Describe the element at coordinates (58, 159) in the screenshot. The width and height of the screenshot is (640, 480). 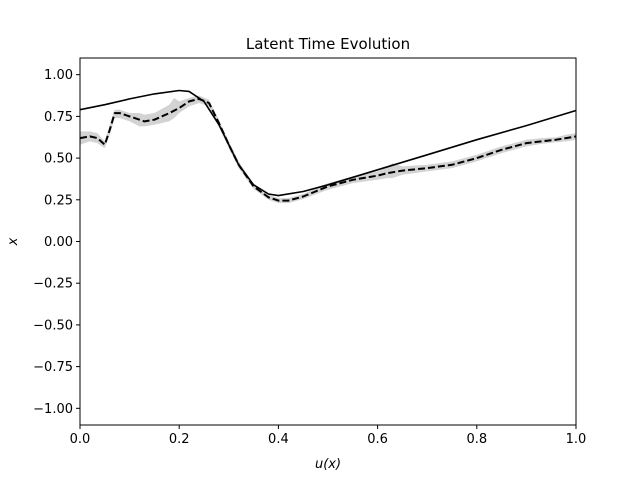
I see `y-tick-label: 0.50` at that location.